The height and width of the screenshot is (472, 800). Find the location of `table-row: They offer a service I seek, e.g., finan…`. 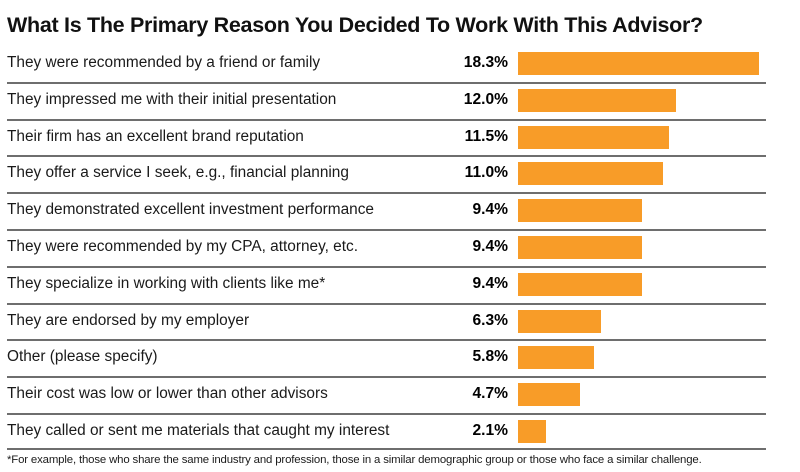

table-row: They offer a service I seek, e.g., finan… is located at coordinates (400, 173).